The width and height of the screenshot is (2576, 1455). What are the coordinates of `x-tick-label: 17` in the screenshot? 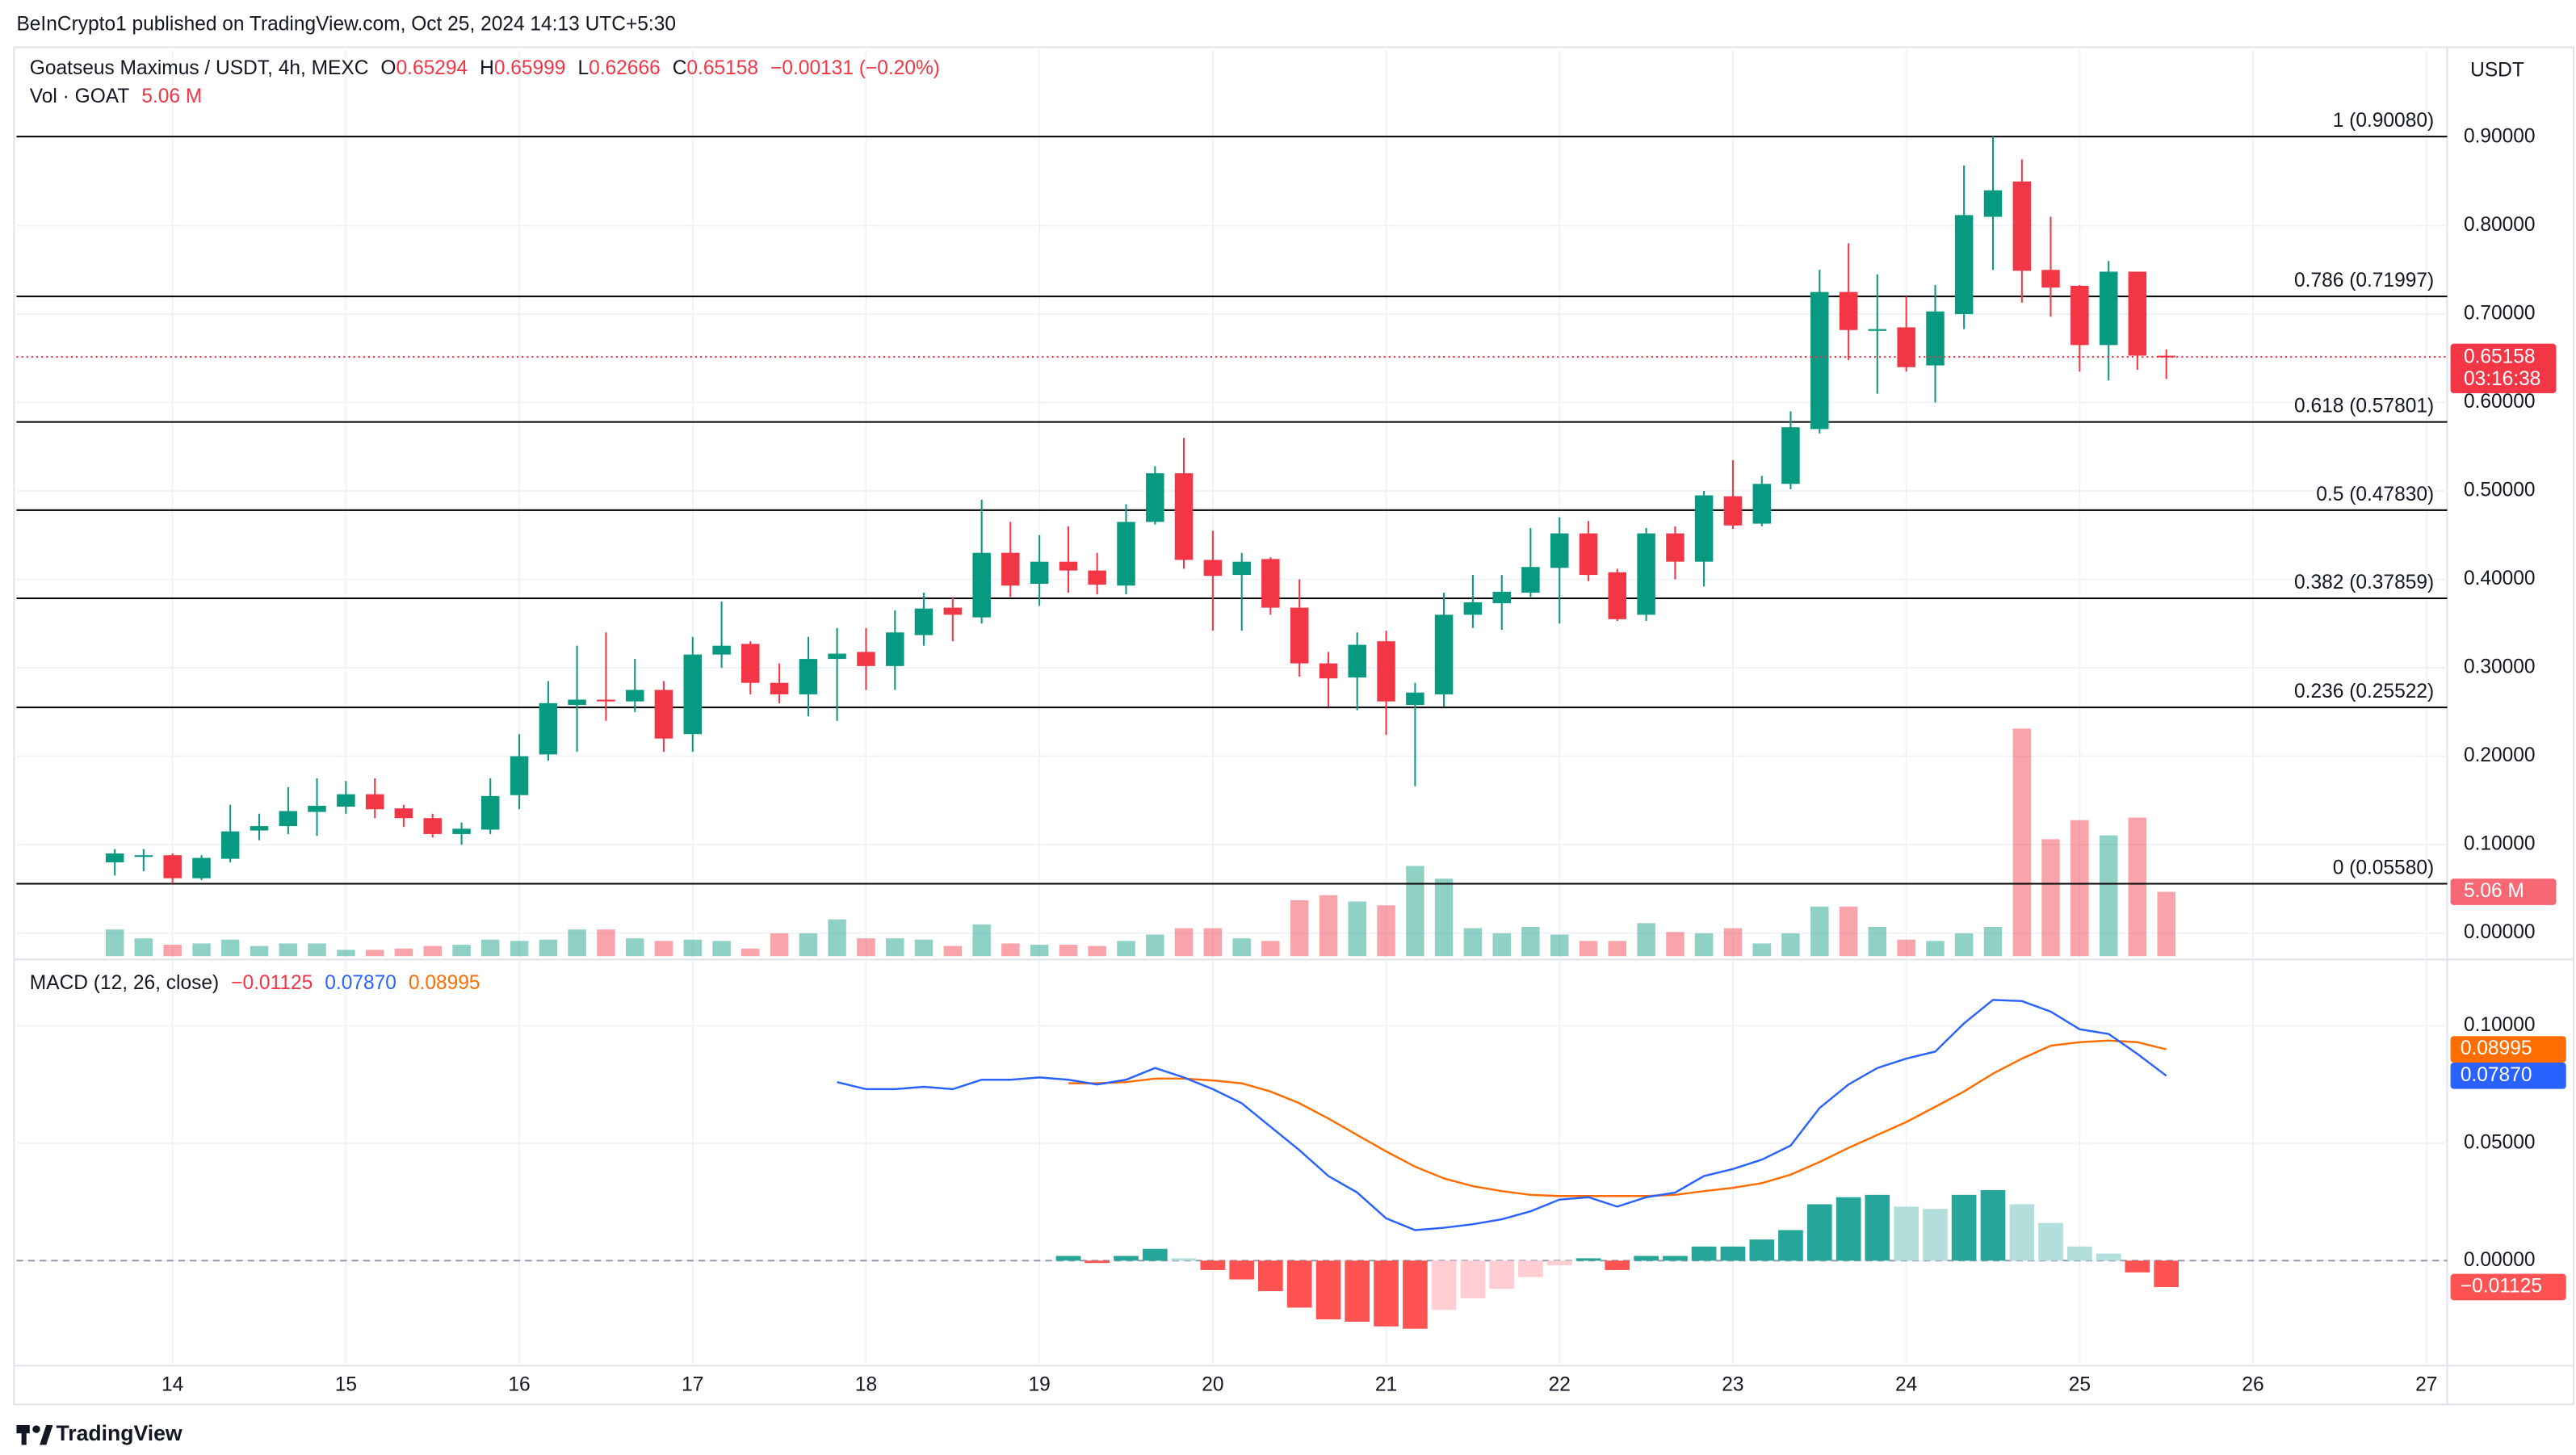 It's located at (692, 1384).